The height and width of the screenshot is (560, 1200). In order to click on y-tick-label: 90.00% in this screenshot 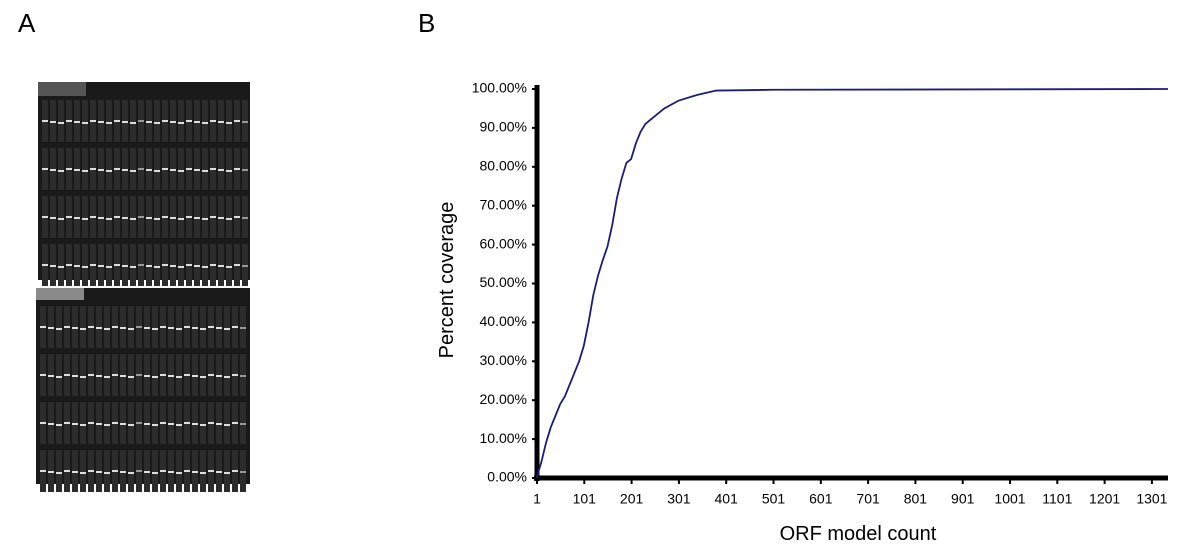, I will do `click(503, 127)`.